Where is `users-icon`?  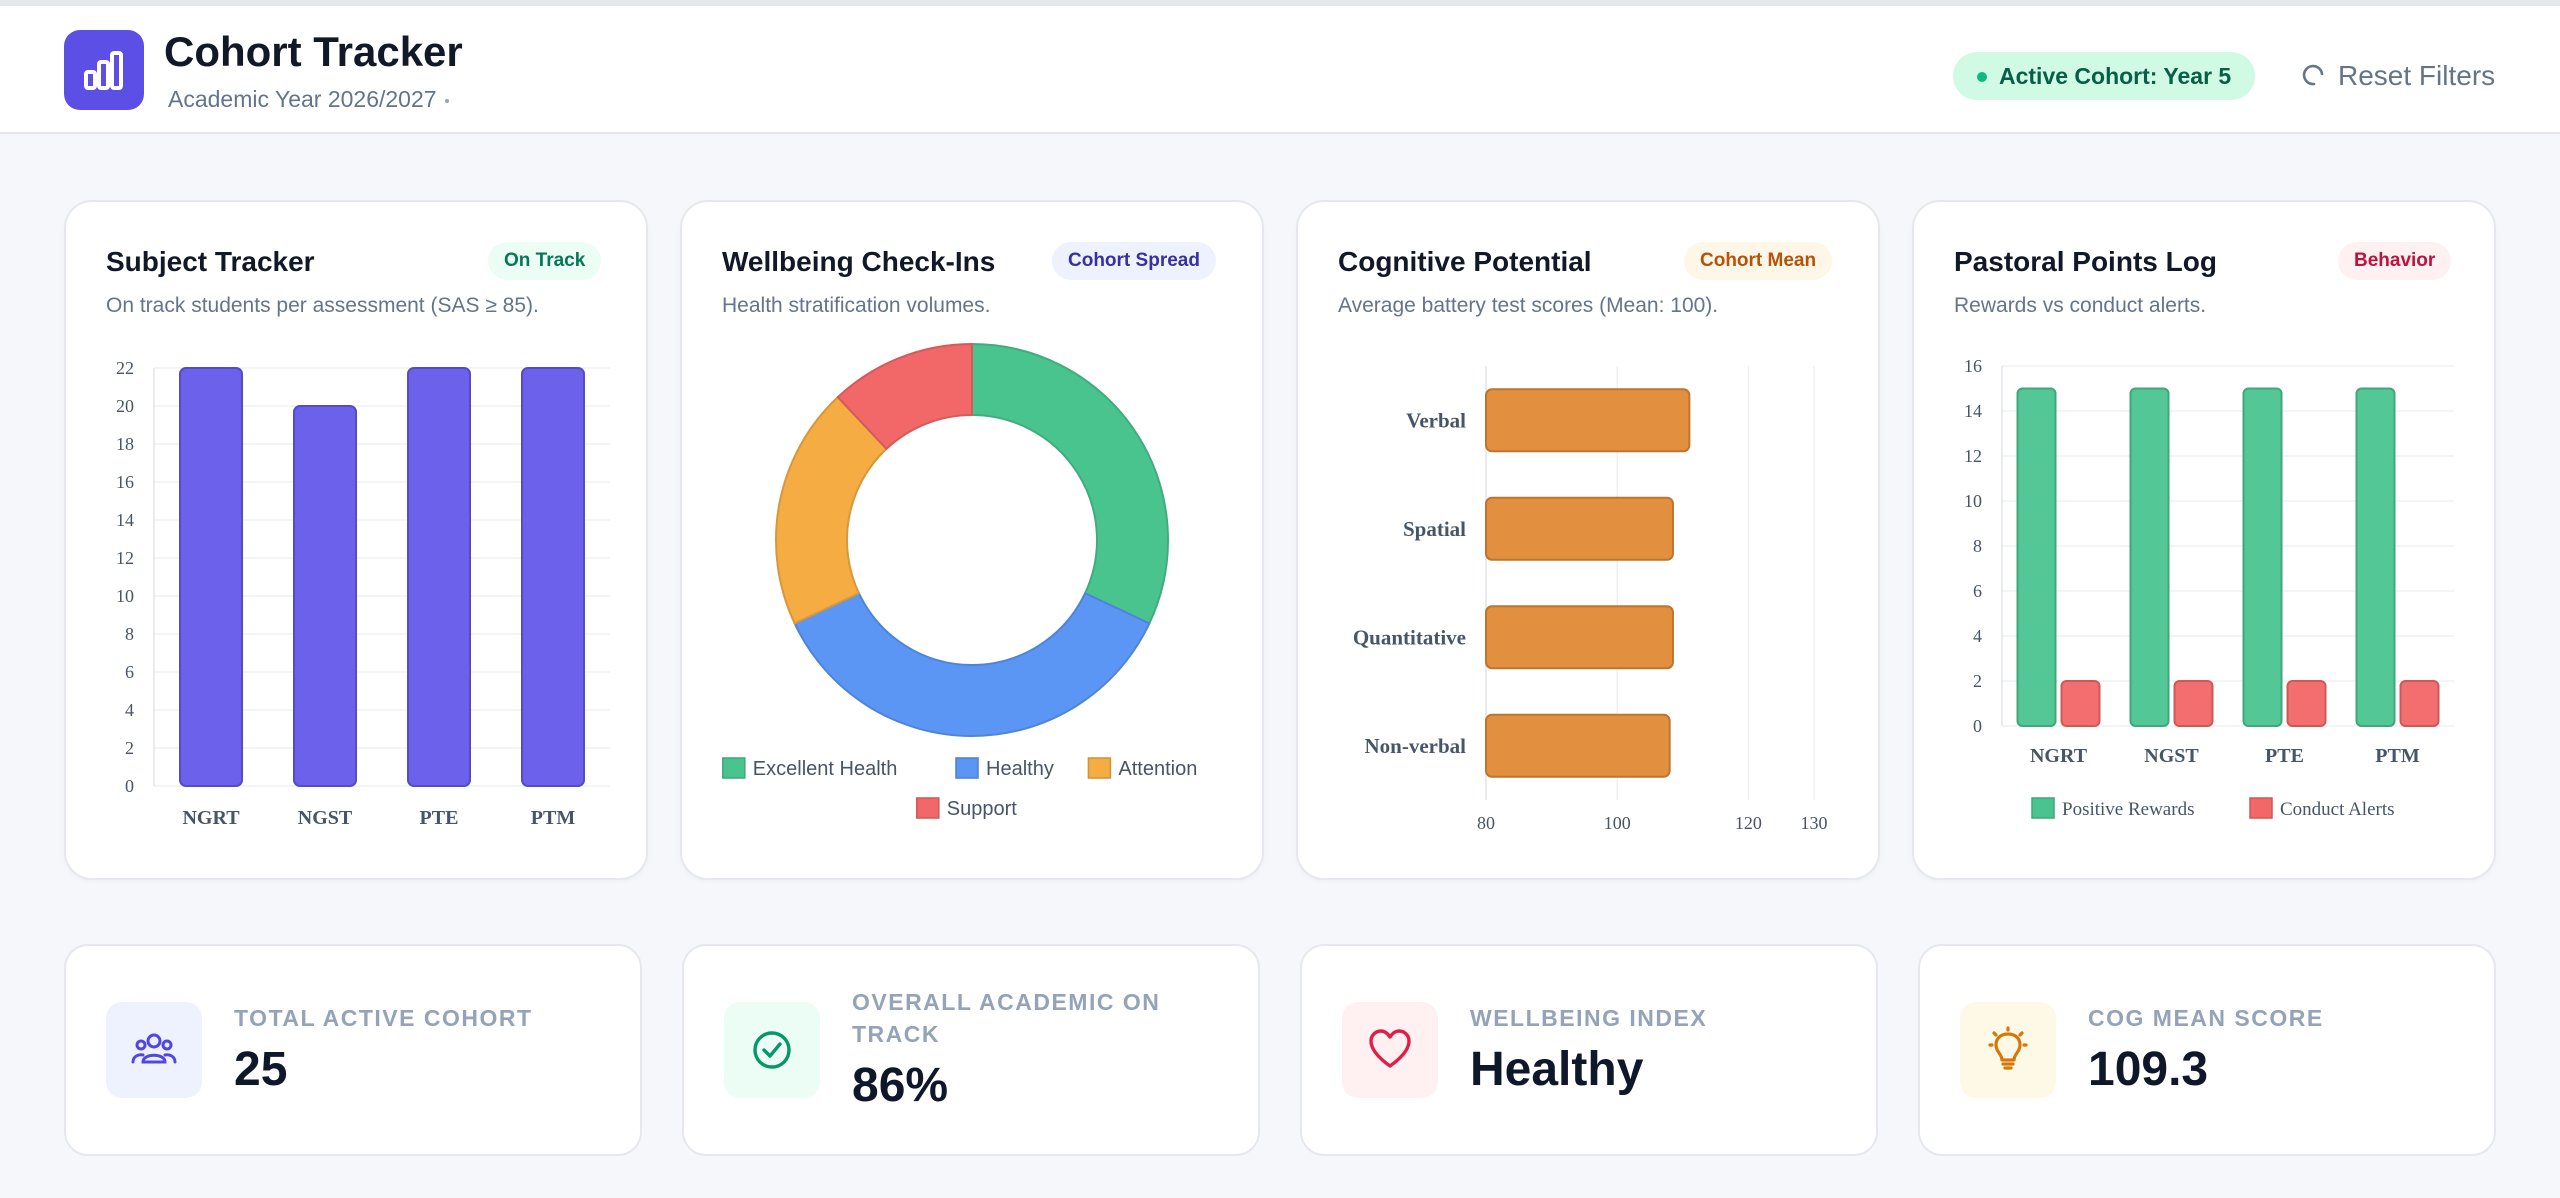
users-icon is located at coordinates (154, 1050).